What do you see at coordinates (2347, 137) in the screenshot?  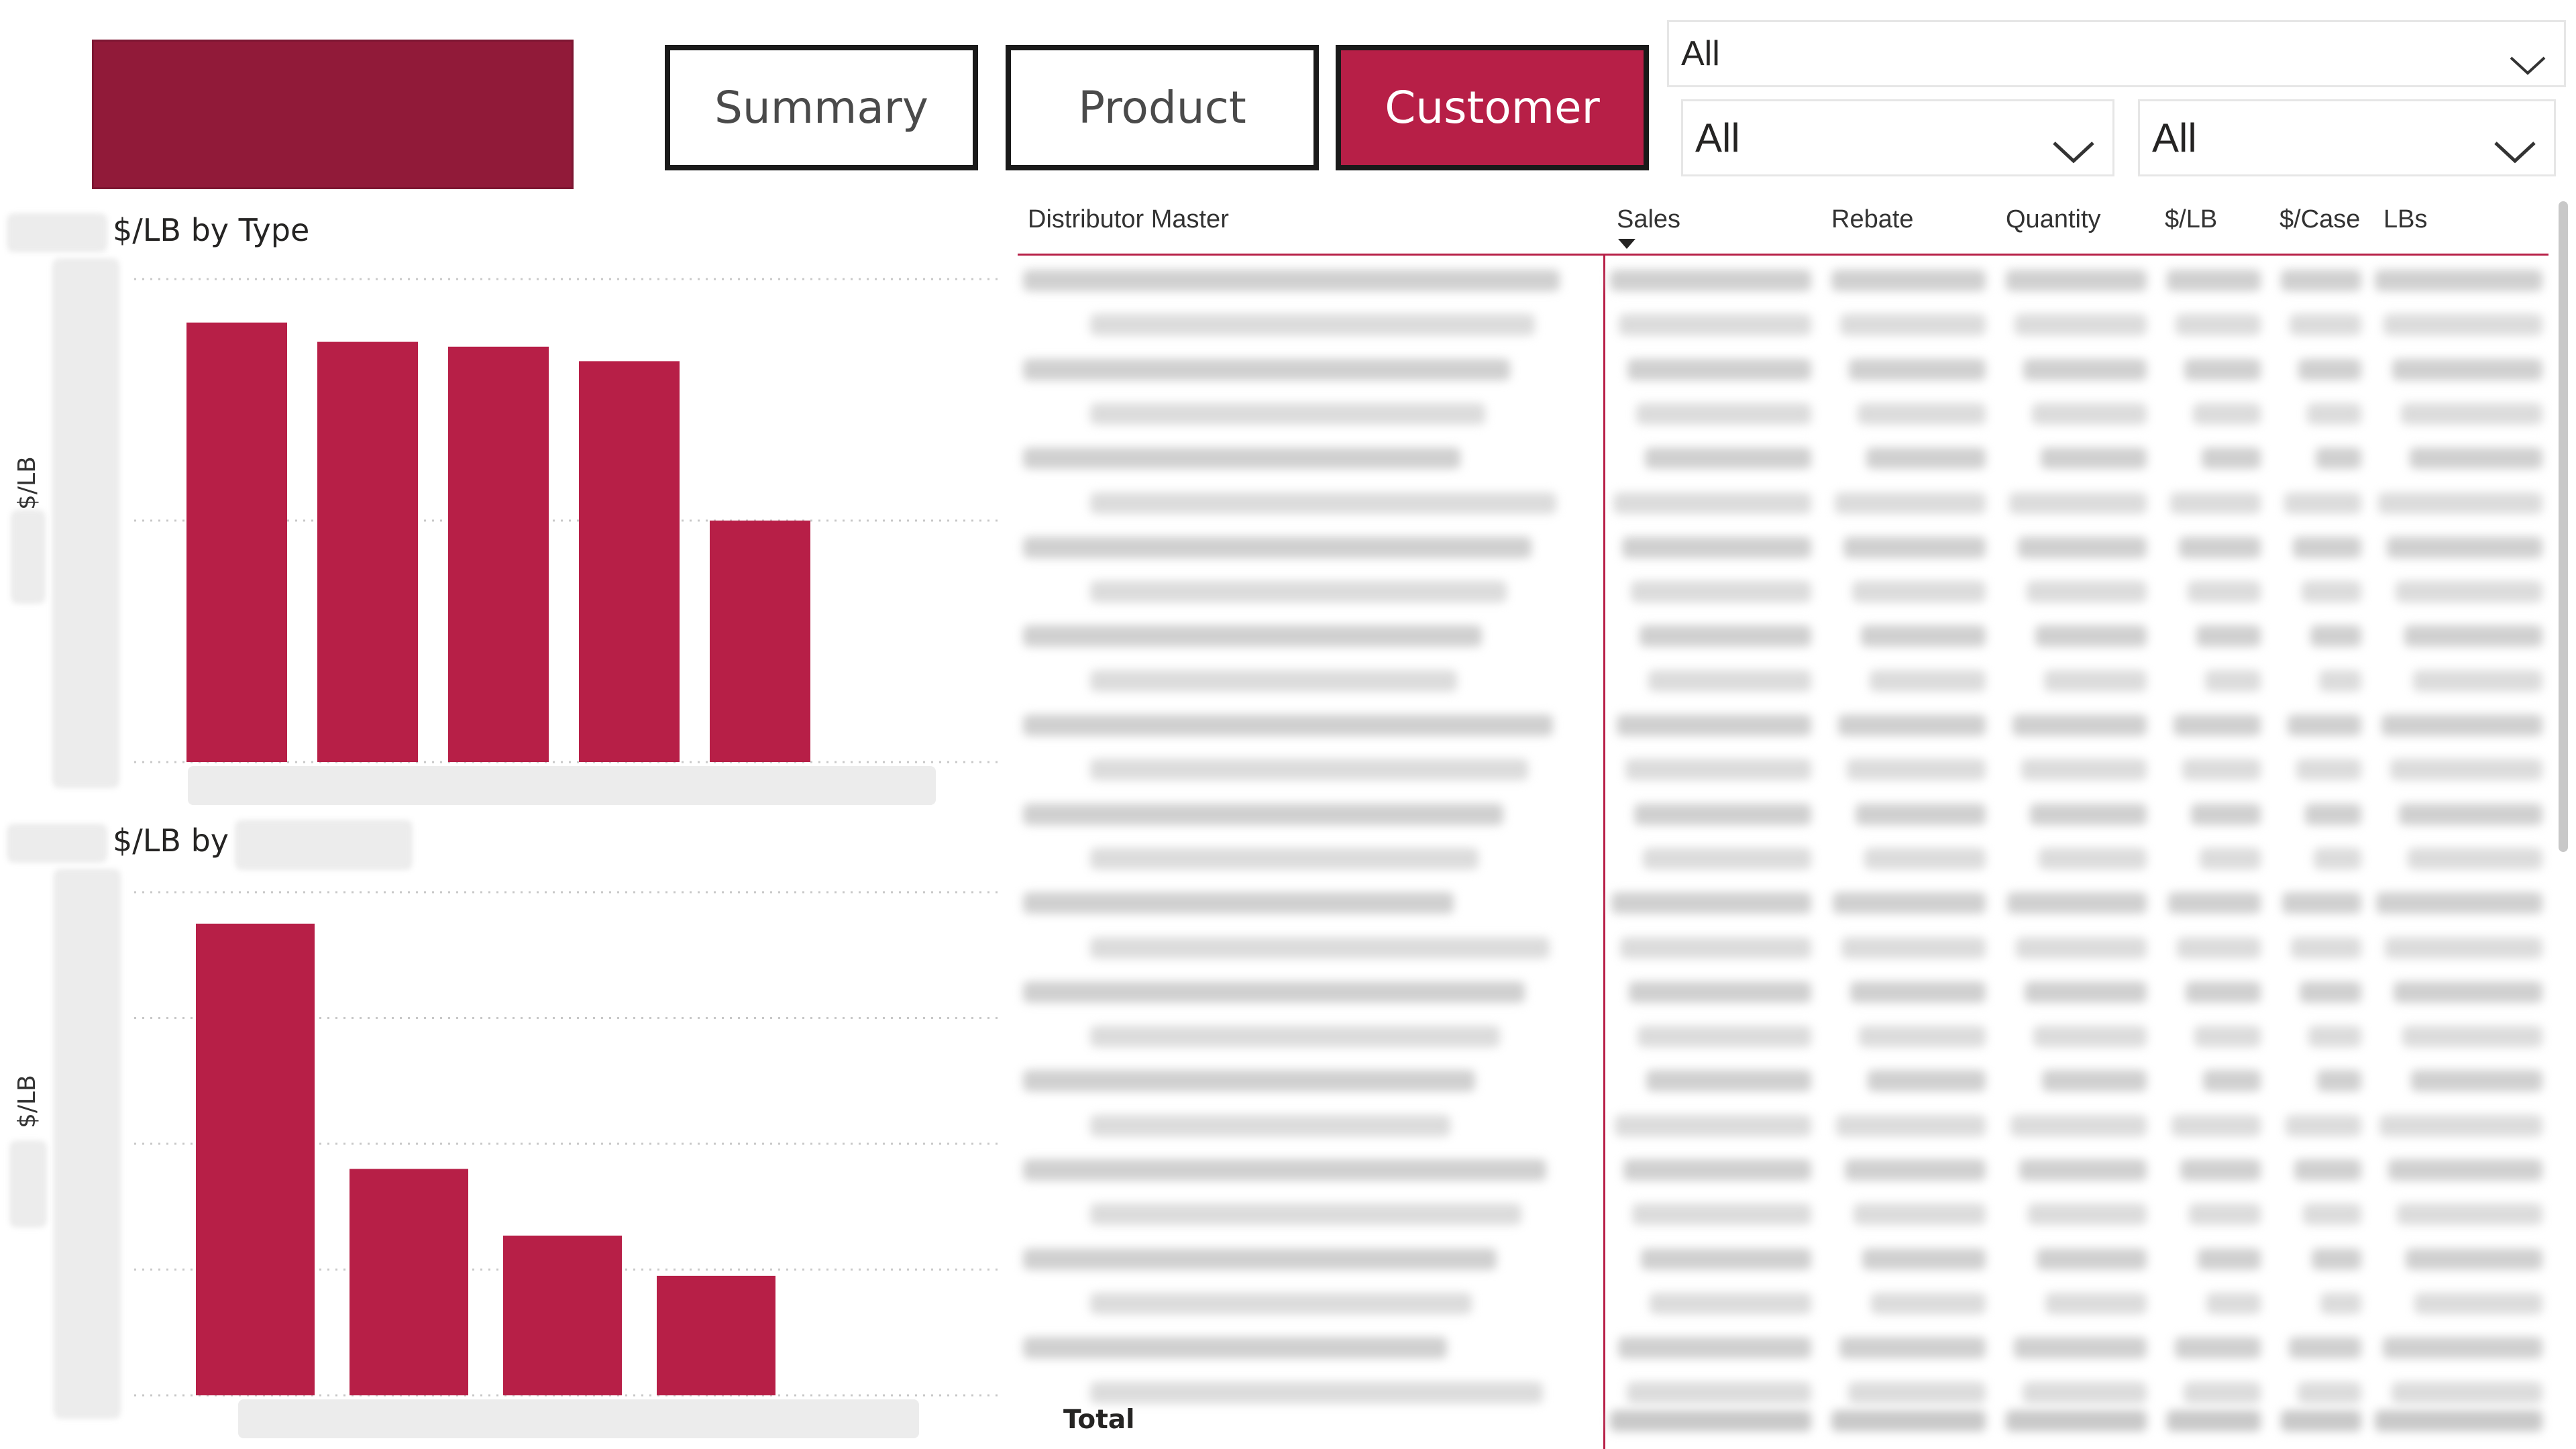 I see `right-slicer-dropdown: All` at bounding box center [2347, 137].